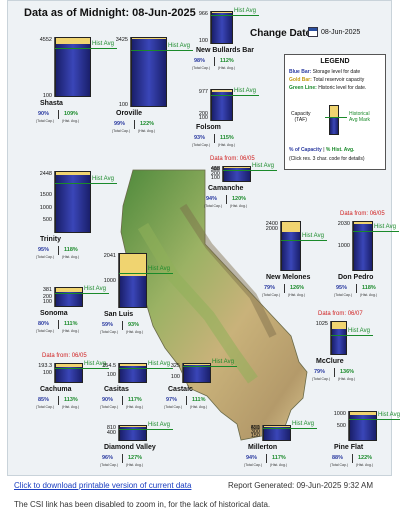 This screenshot has height=516, width=400. Describe the element at coordinates (44, 250) in the screenshot. I see `reservoir-pct-capacity: 95%` at that location.